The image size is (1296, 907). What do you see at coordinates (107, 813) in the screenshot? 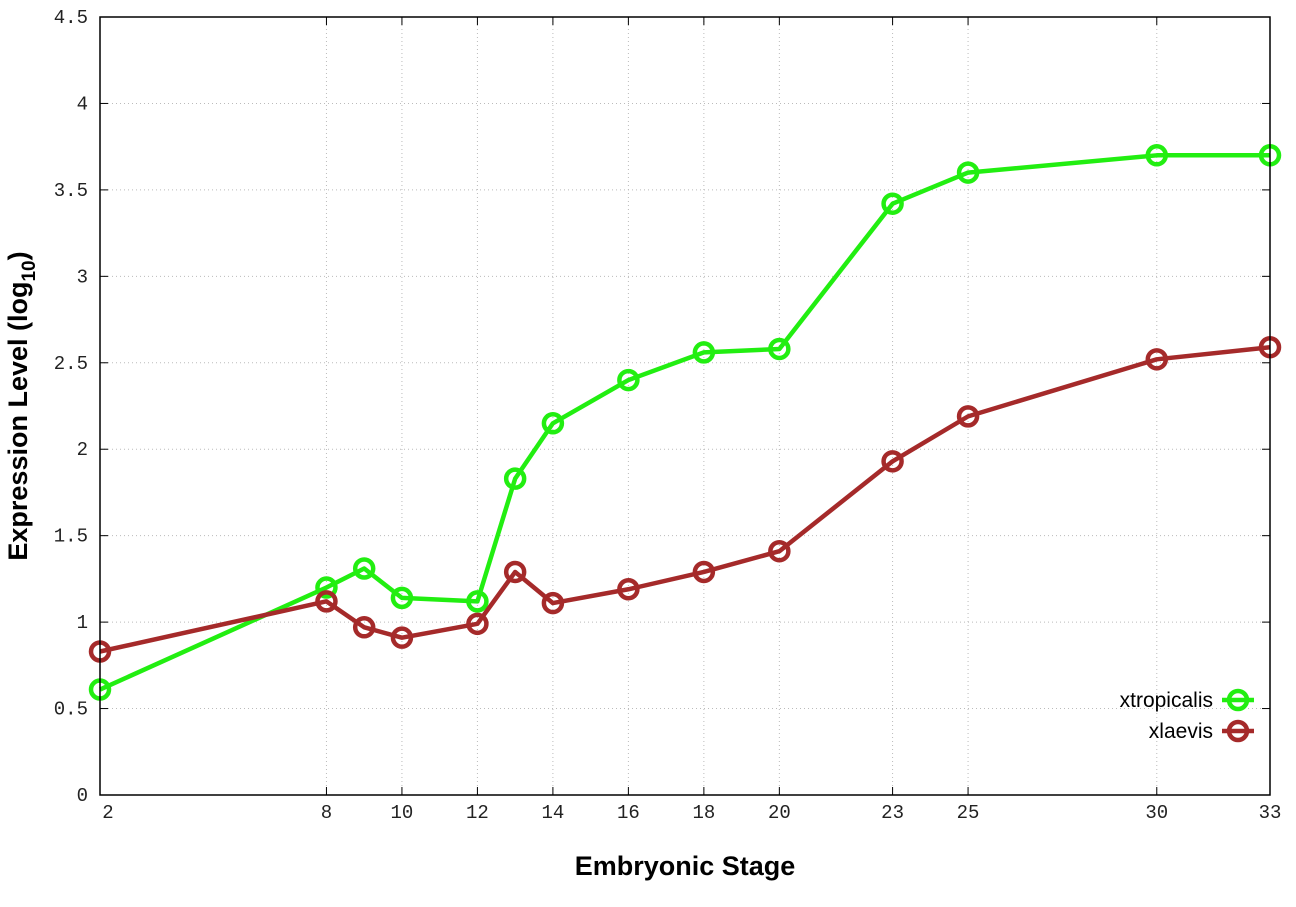
I see `x-tick-label: 2` at bounding box center [107, 813].